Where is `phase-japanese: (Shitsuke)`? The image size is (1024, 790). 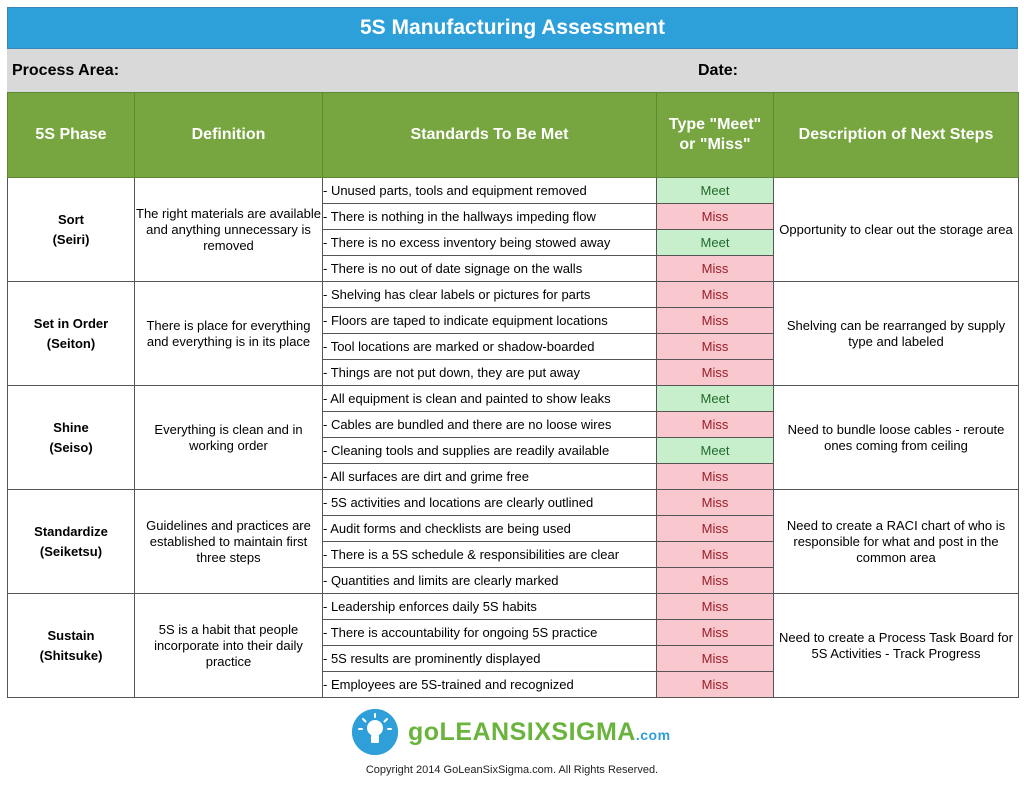
phase-japanese: (Shitsuke) is located at coordinates (71, 655).